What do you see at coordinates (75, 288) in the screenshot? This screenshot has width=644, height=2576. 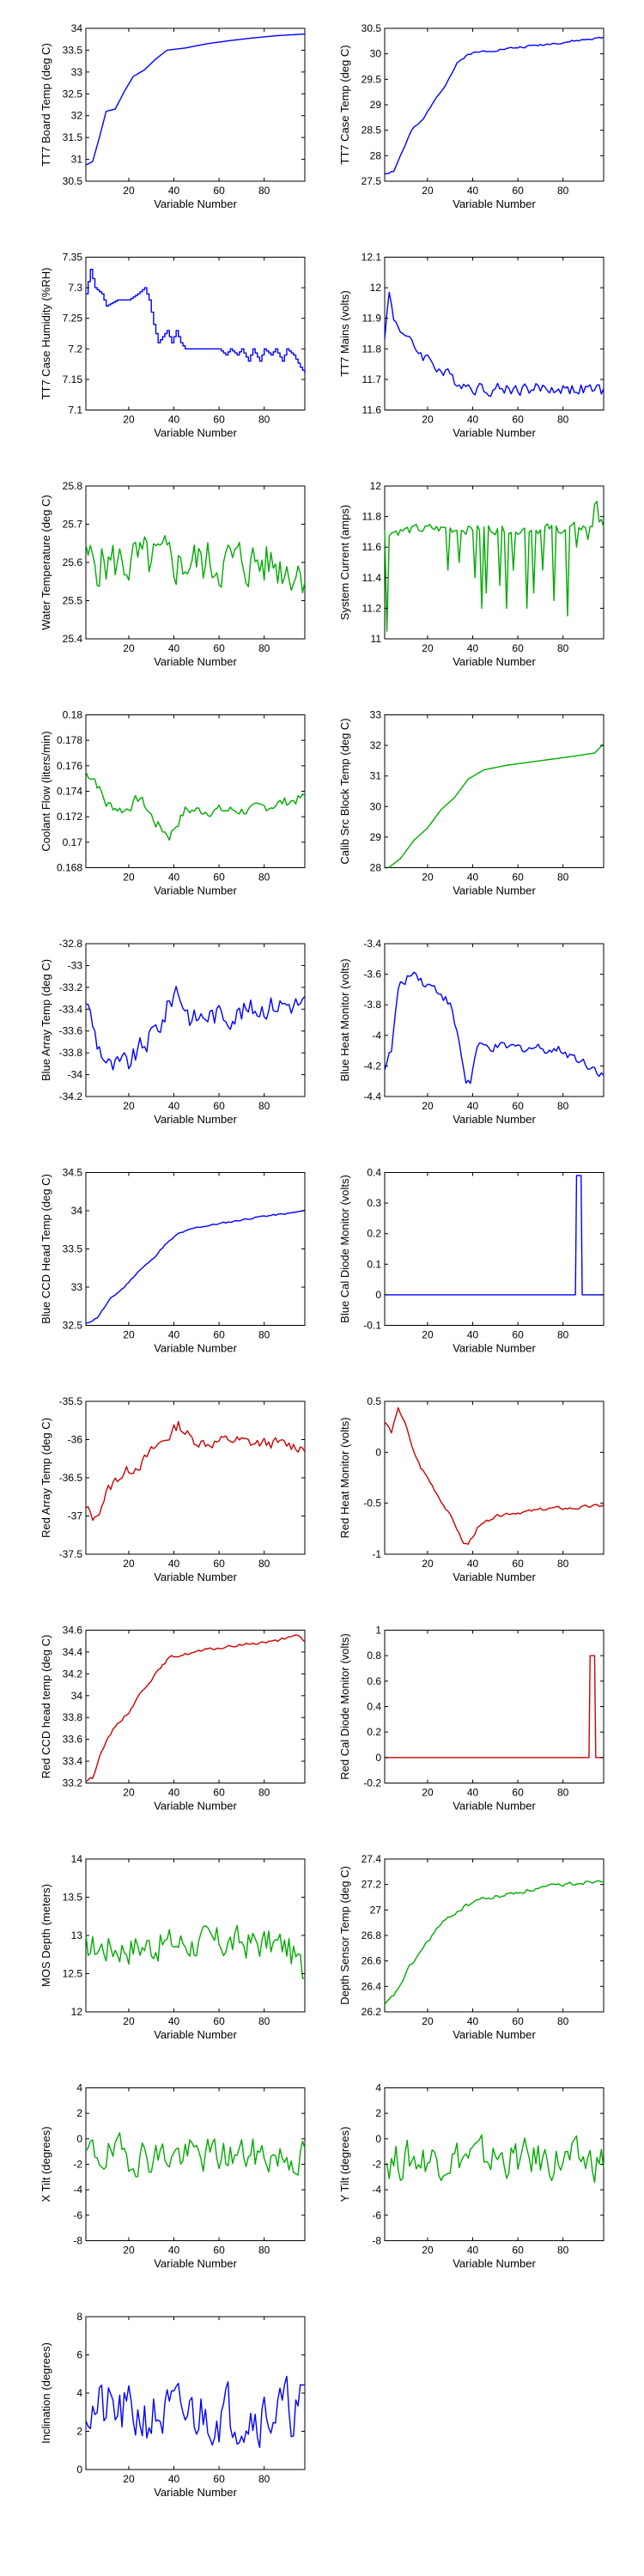 I see `y-tick-label: 7.3` at bounding box center [75, 288].